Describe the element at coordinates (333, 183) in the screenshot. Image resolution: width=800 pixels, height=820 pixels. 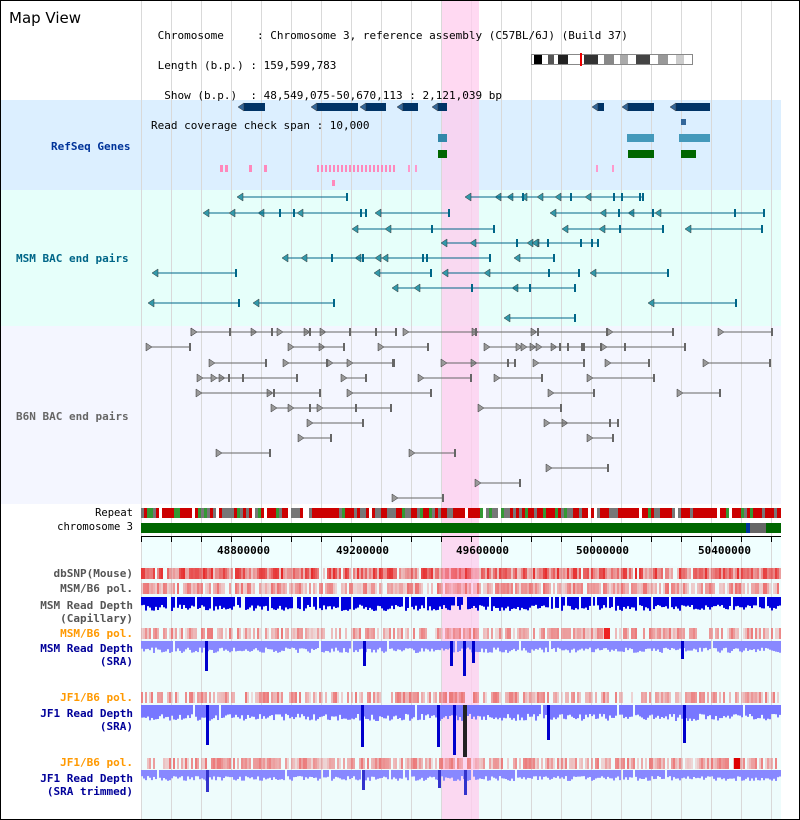
I see `refseq-transcript` at that location.